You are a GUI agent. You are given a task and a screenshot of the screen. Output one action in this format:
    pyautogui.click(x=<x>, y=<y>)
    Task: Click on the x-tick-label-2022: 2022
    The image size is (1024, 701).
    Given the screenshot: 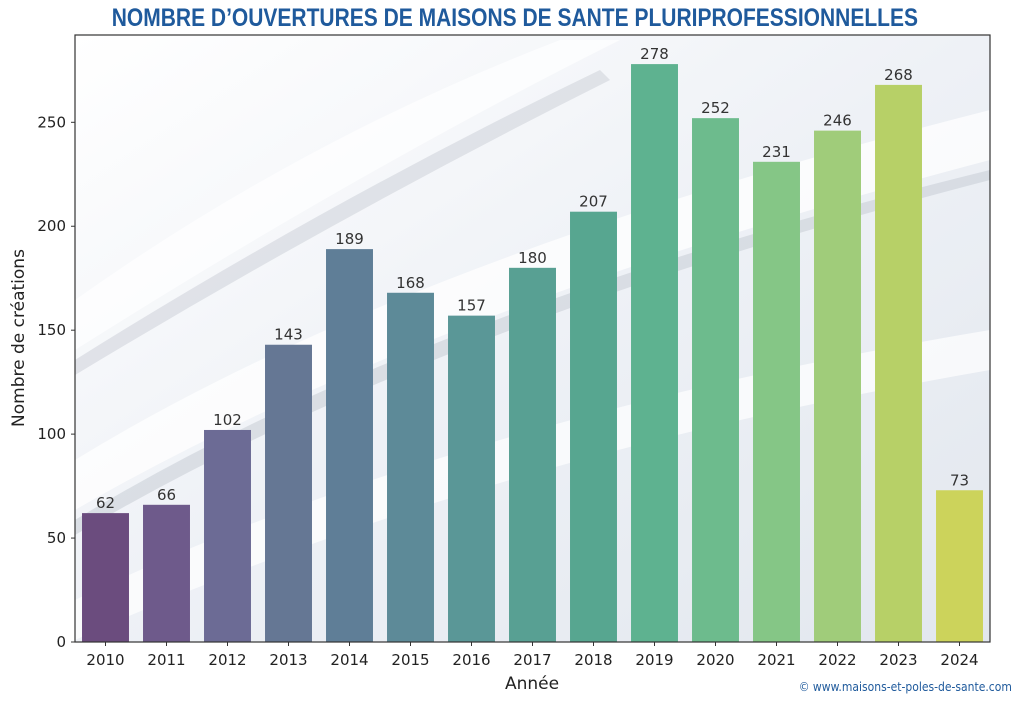 What is the action you would take?
    pyautogui.click(x=837, y=660)
    